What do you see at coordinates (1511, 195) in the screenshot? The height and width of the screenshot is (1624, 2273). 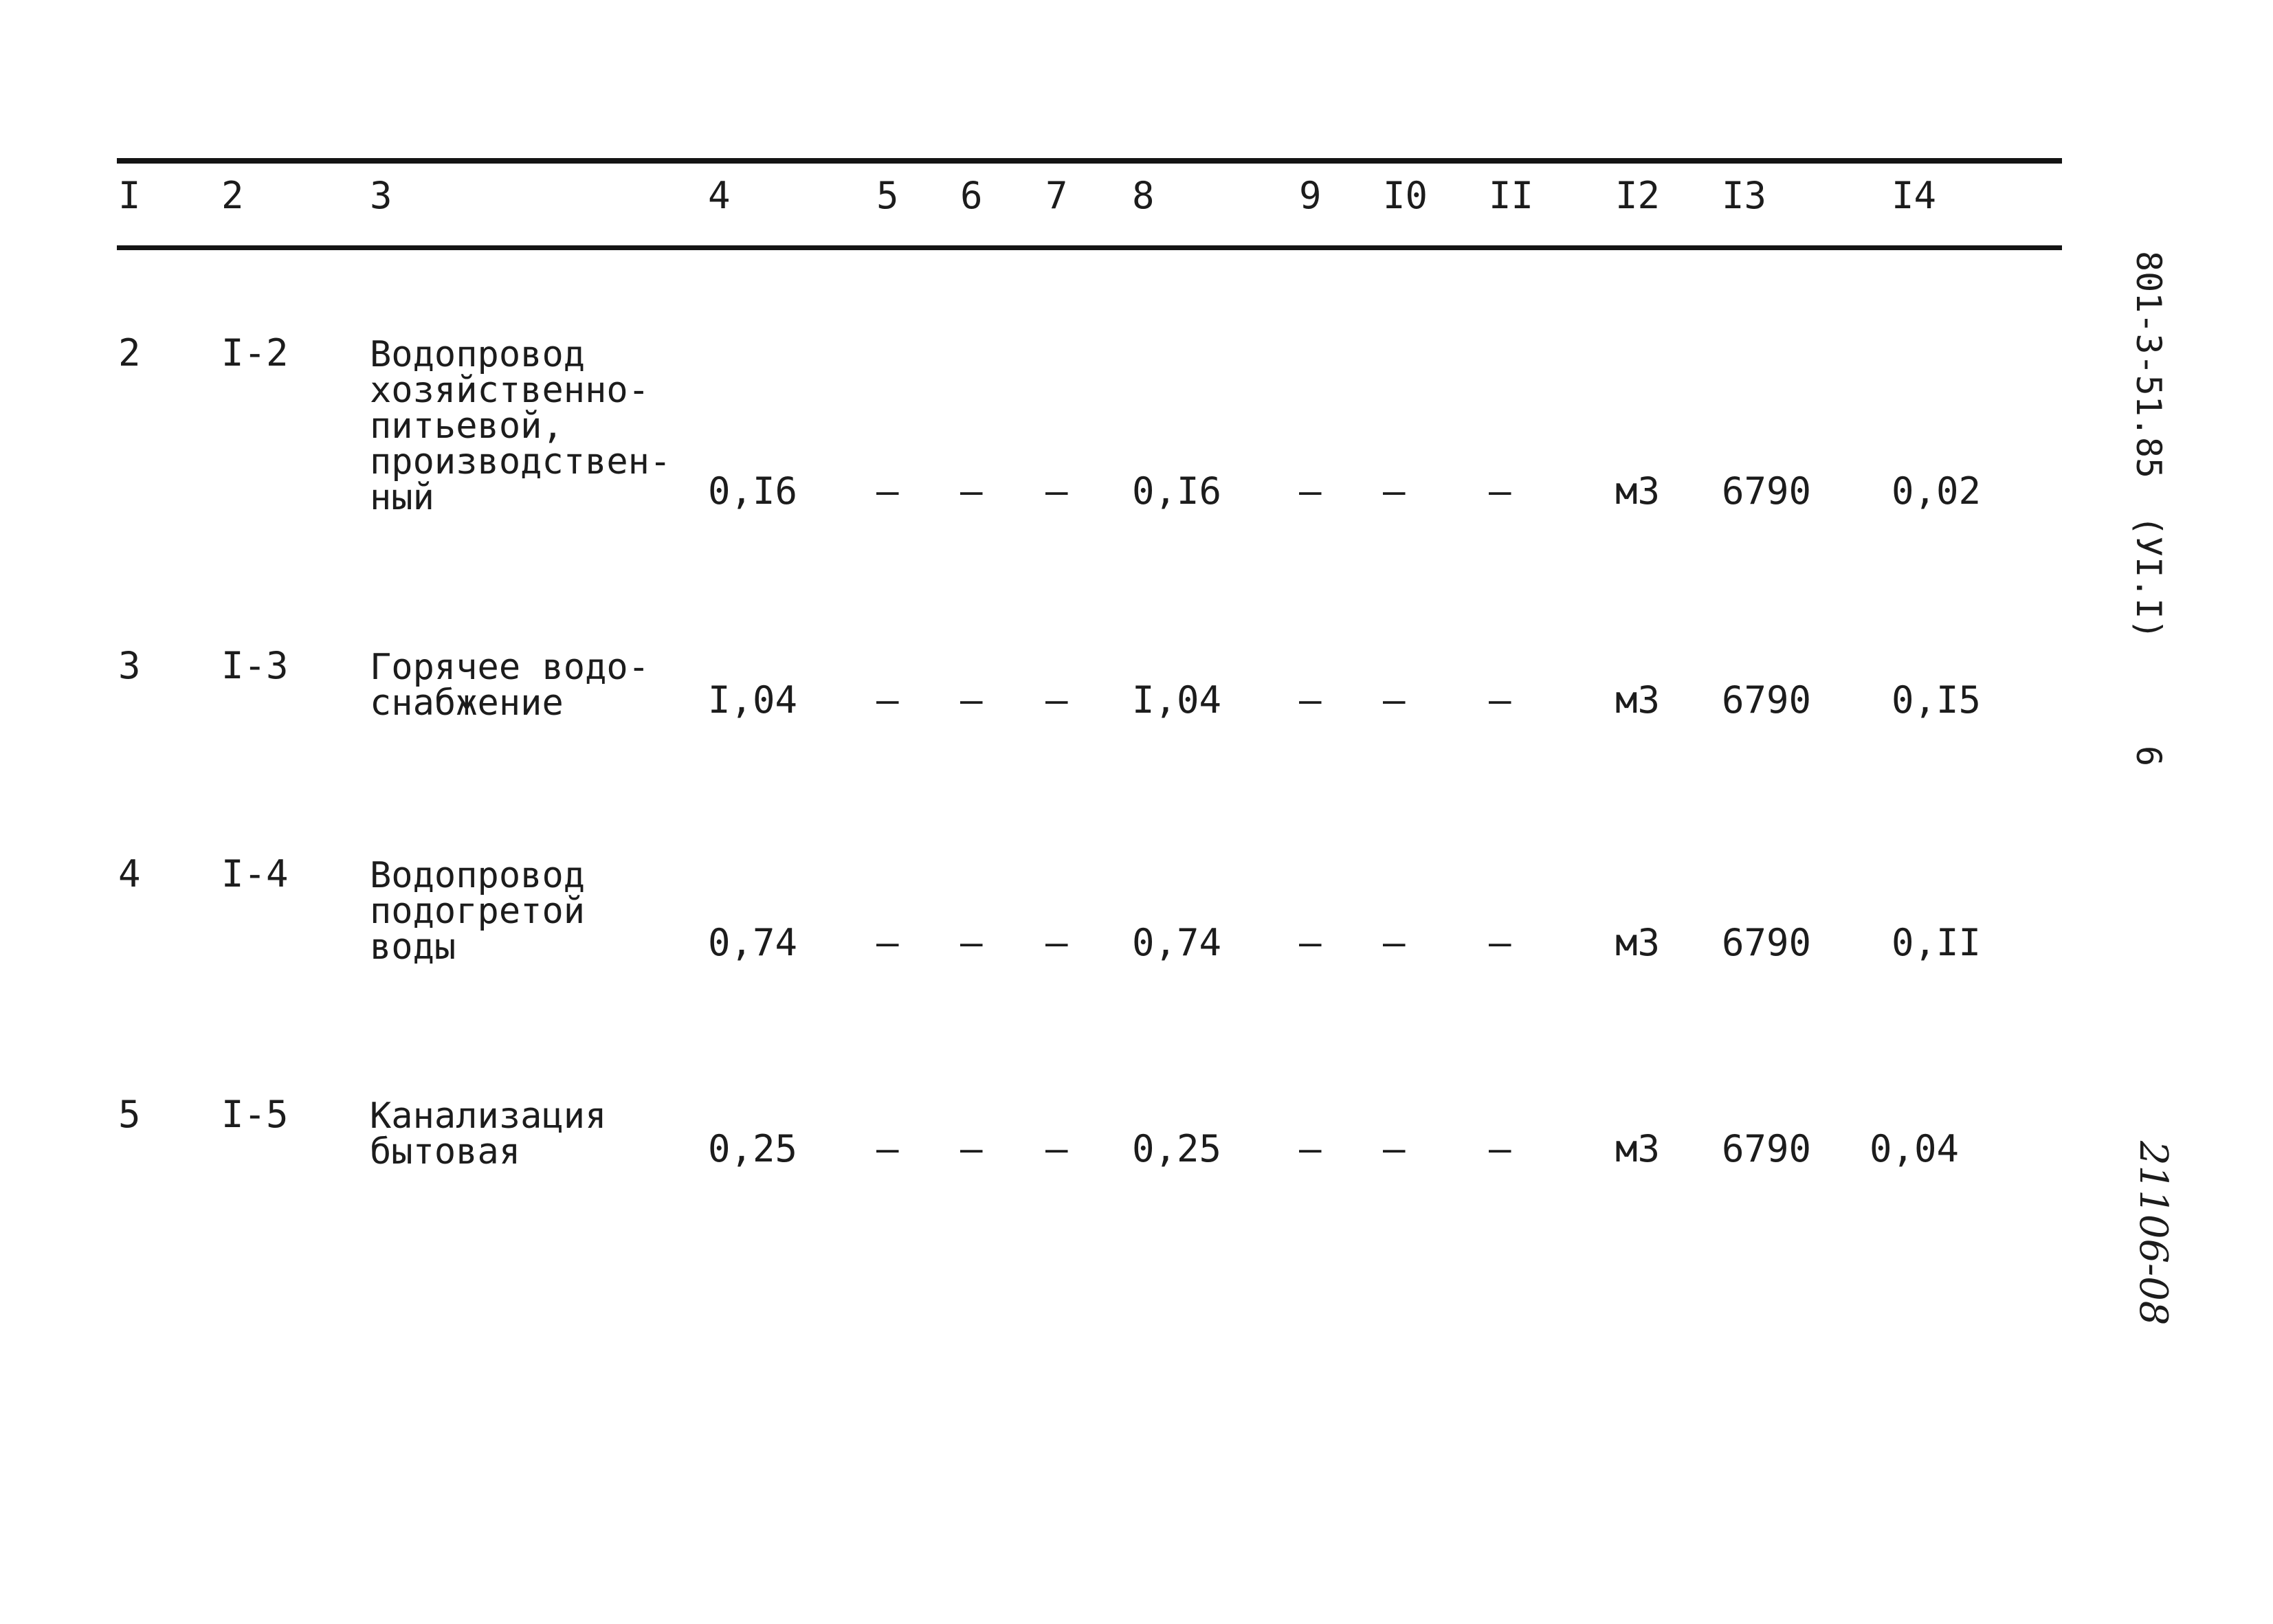 I see `header-col-11: II` at bounding box center [1511, 195].